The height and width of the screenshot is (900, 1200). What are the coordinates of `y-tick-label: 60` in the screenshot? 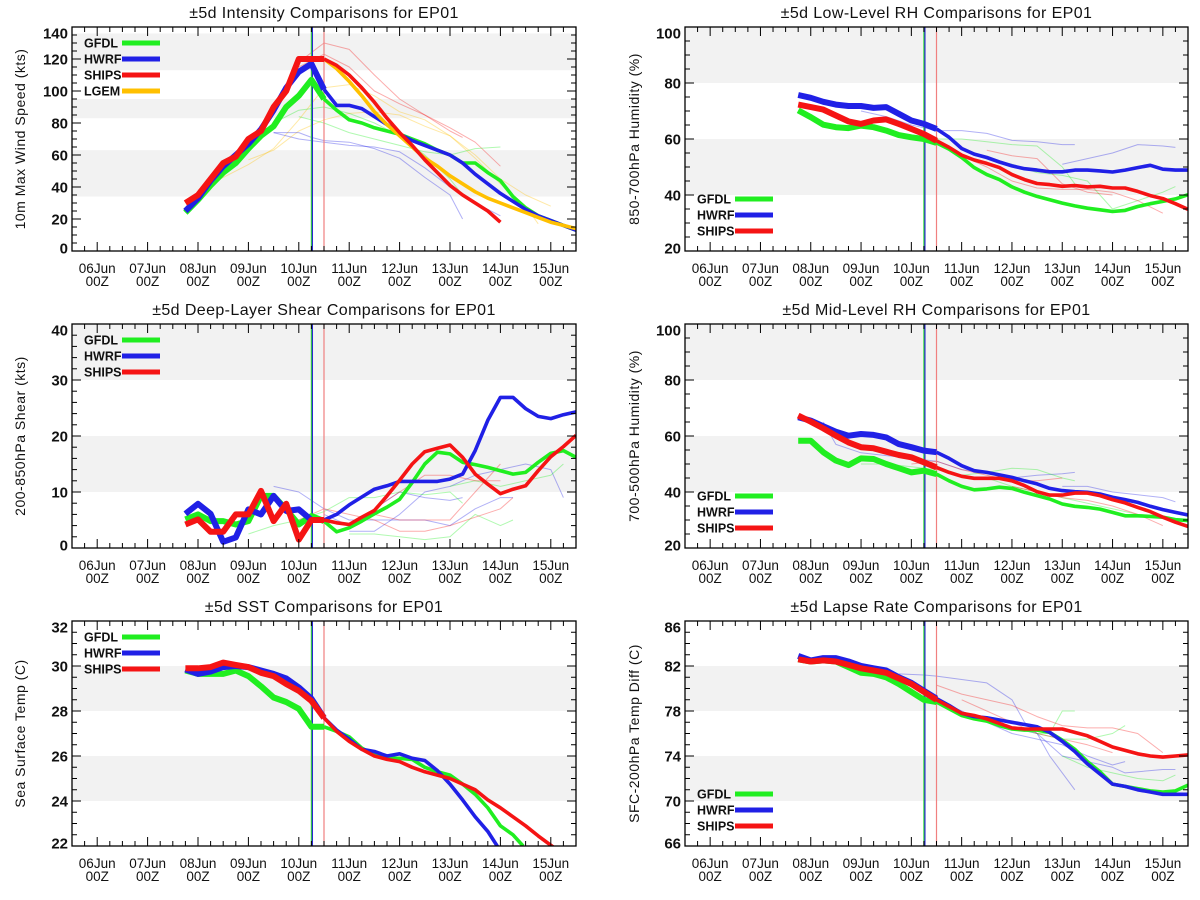 It's located at (672, 140).